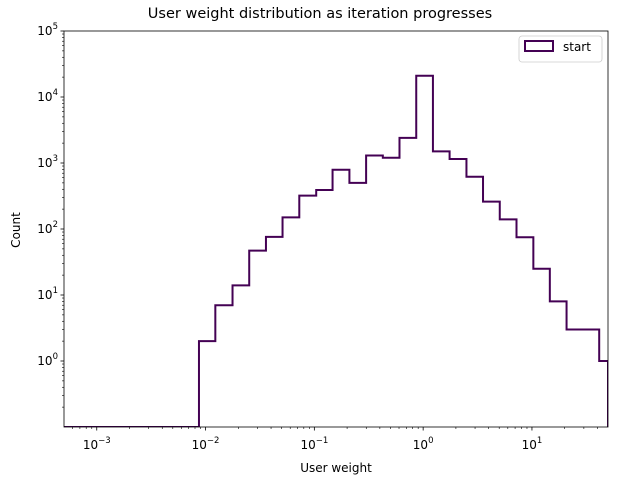 Image resolution: width=640 pixels, height=480 pixels. Describe the element at coordinates (47, 162) in the screenshot. I see `y-tick-label: 10³` at that location.